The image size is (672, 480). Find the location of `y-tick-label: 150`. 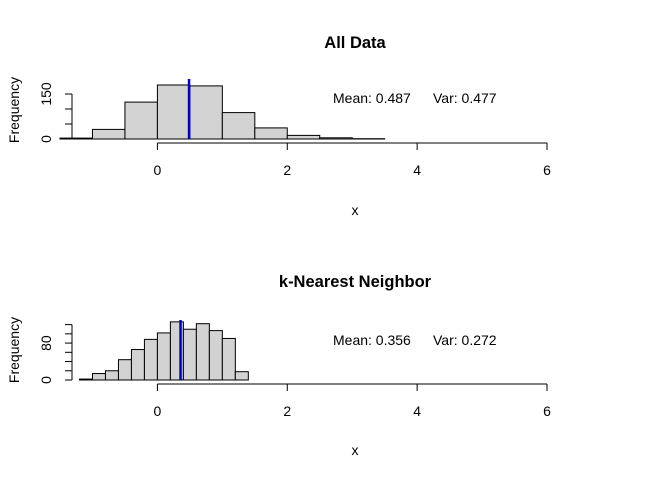

y-tick-label: 150 is located at coordinates (46, 94).